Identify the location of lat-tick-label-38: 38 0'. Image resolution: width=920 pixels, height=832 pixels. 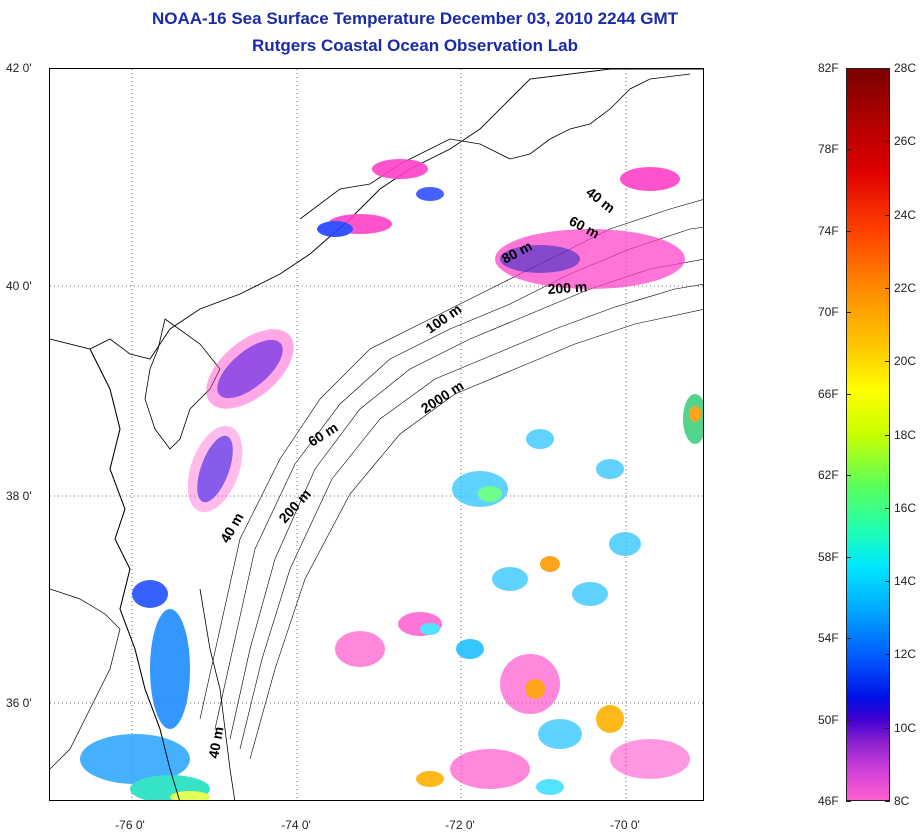
(19, 496).